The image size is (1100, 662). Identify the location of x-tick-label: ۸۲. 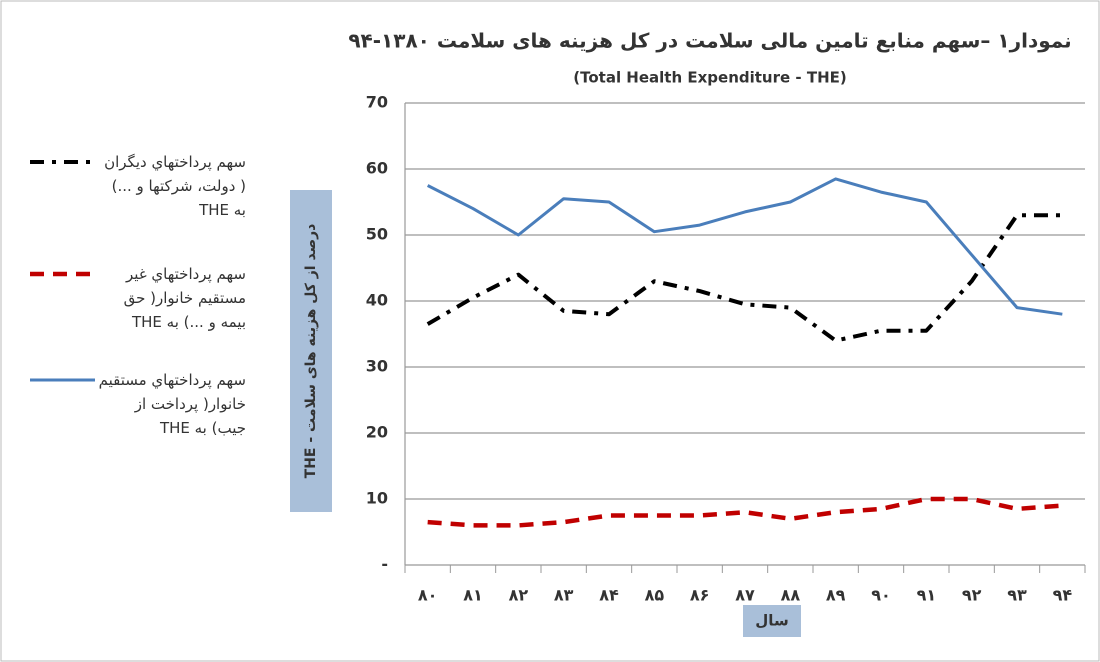
(519, 595).